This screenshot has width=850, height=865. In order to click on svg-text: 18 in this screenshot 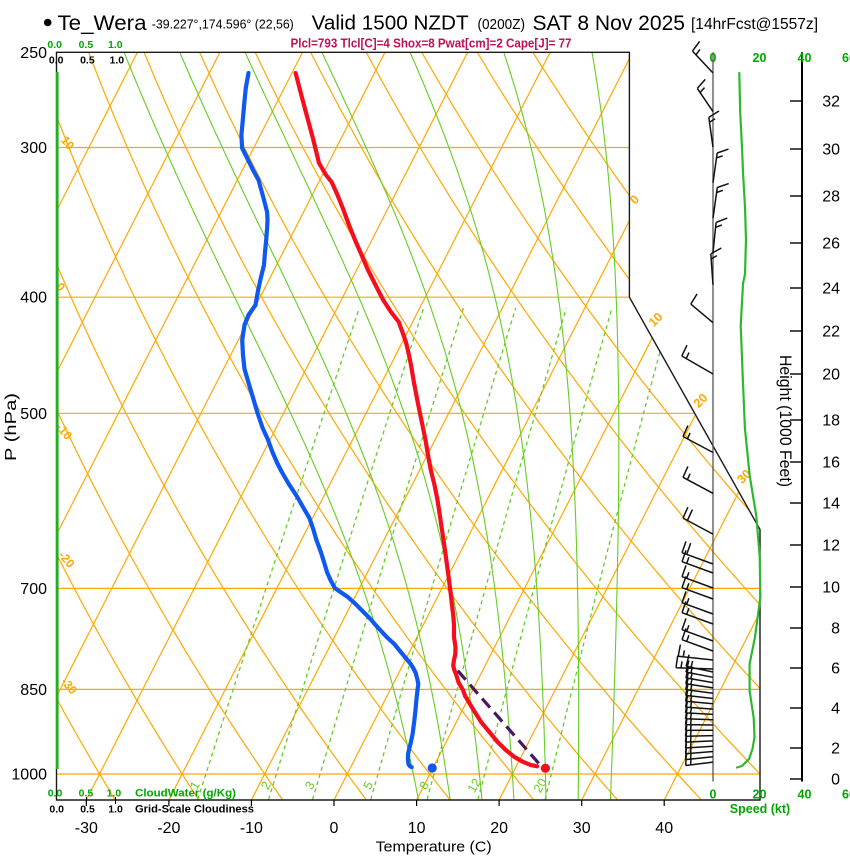, I will do `click(831, 421)`.